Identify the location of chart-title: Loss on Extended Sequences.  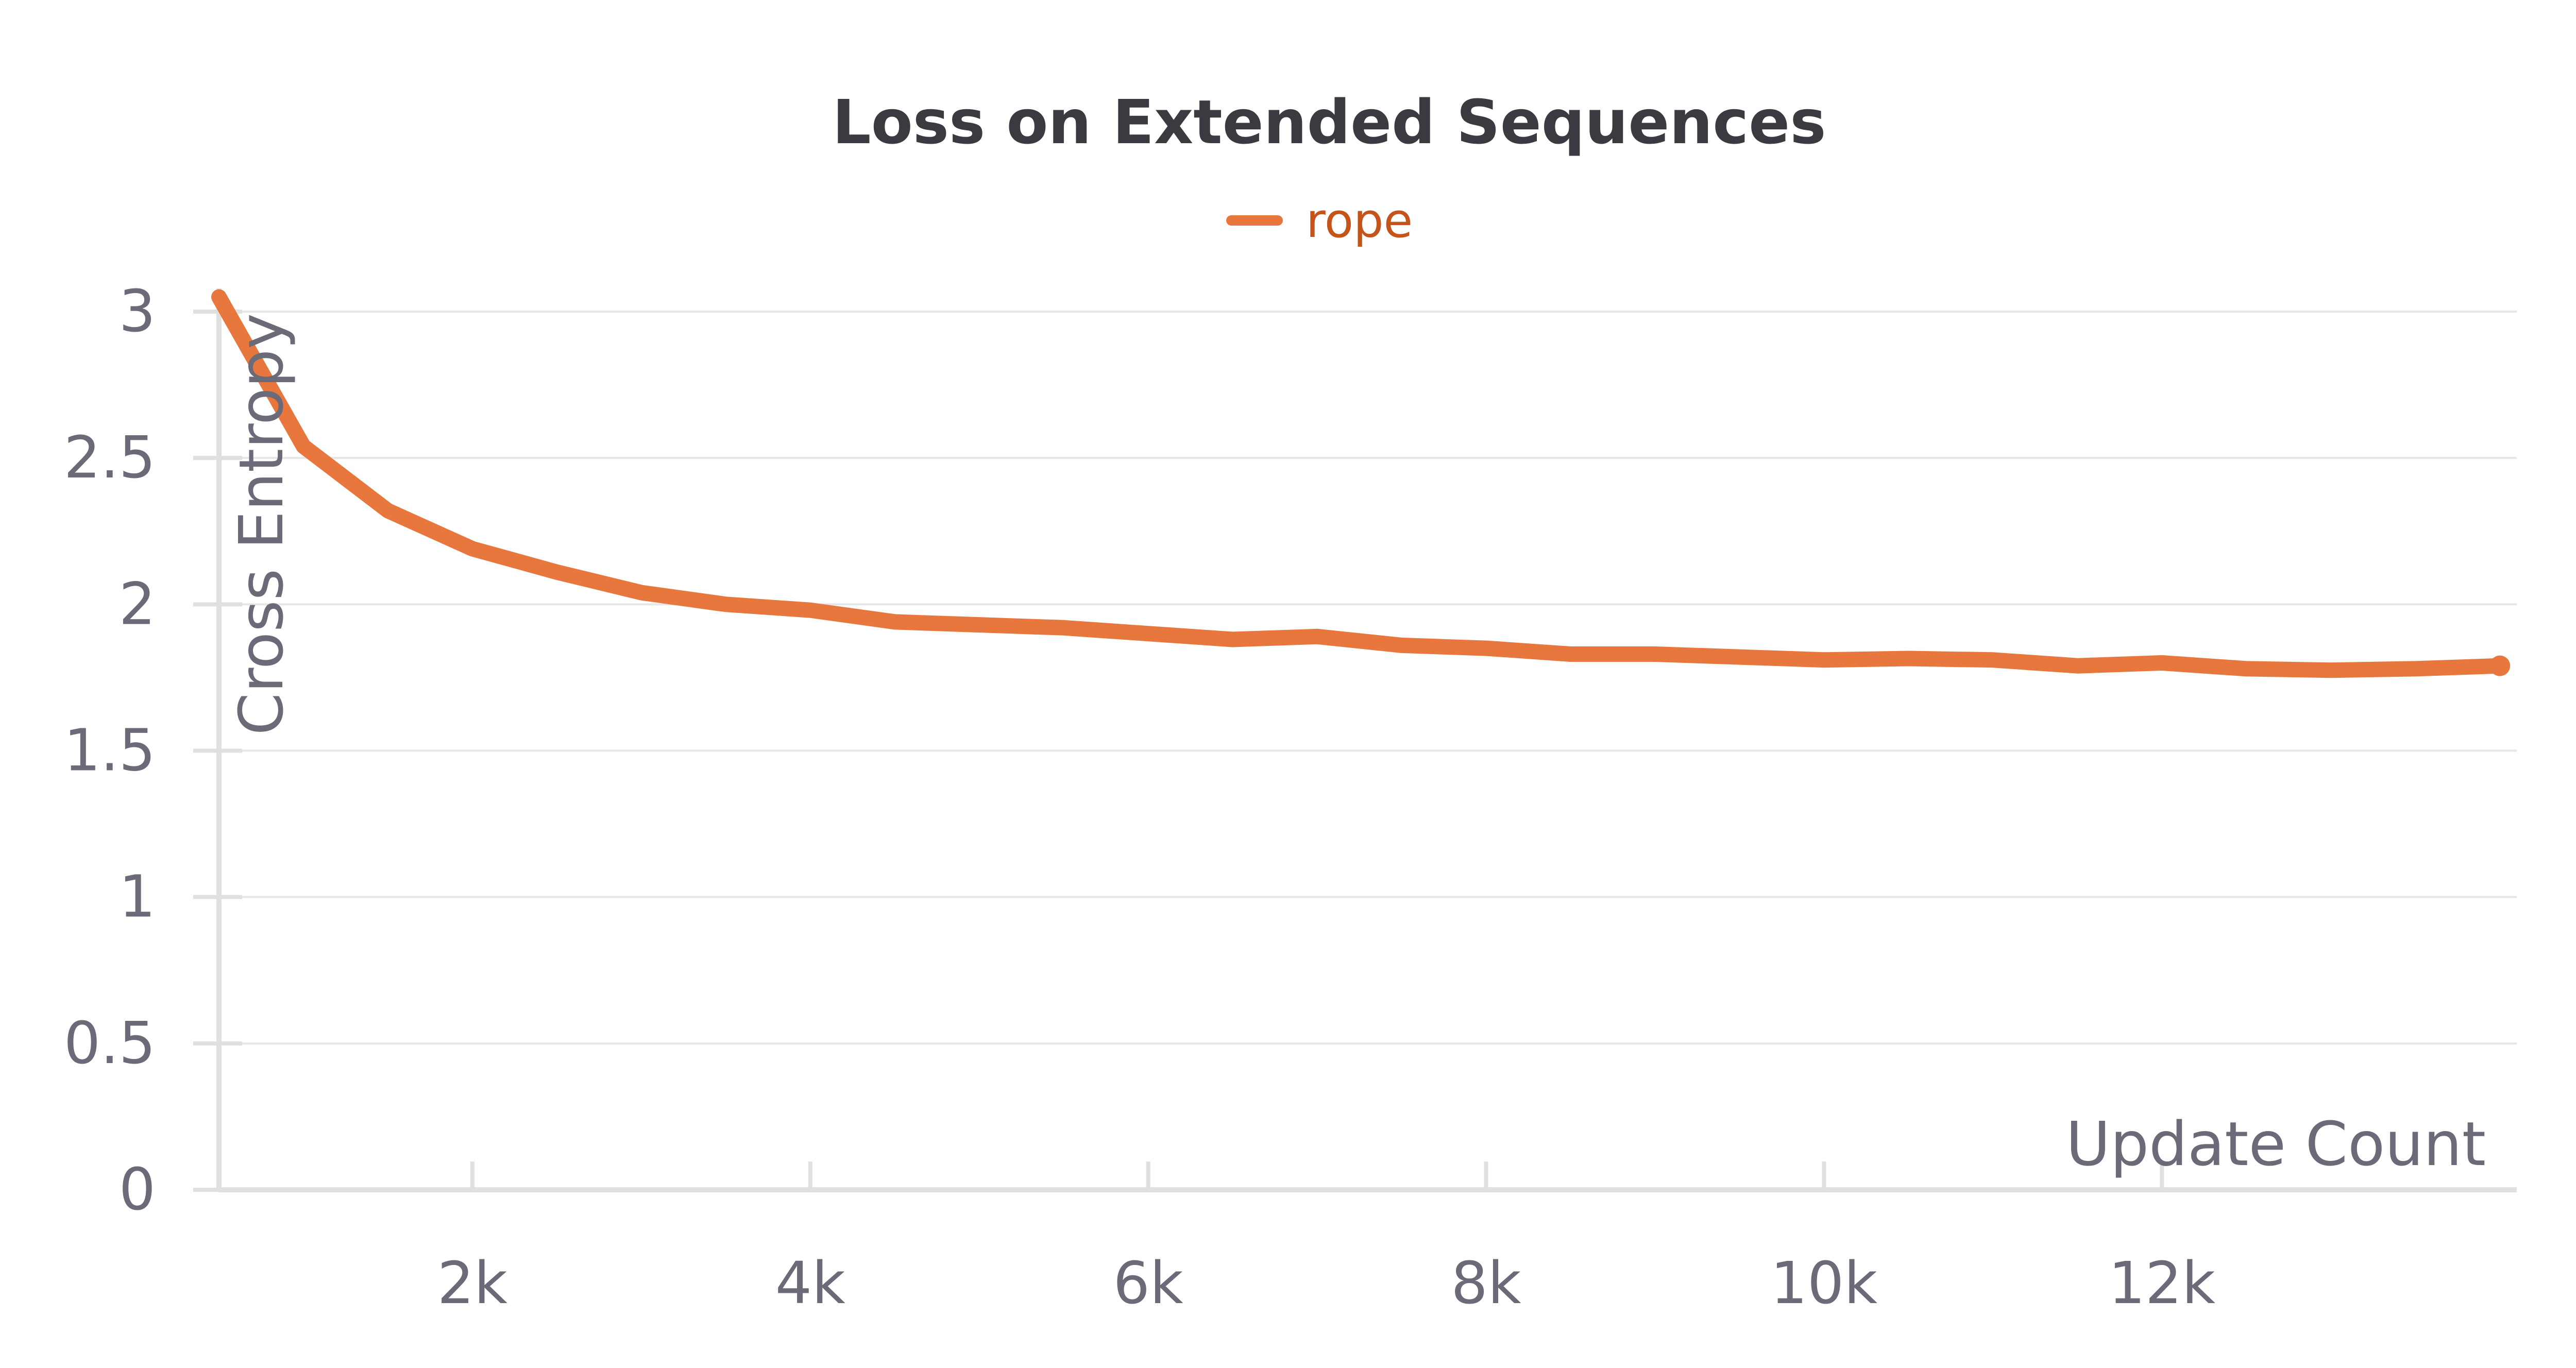
(1329, 122).